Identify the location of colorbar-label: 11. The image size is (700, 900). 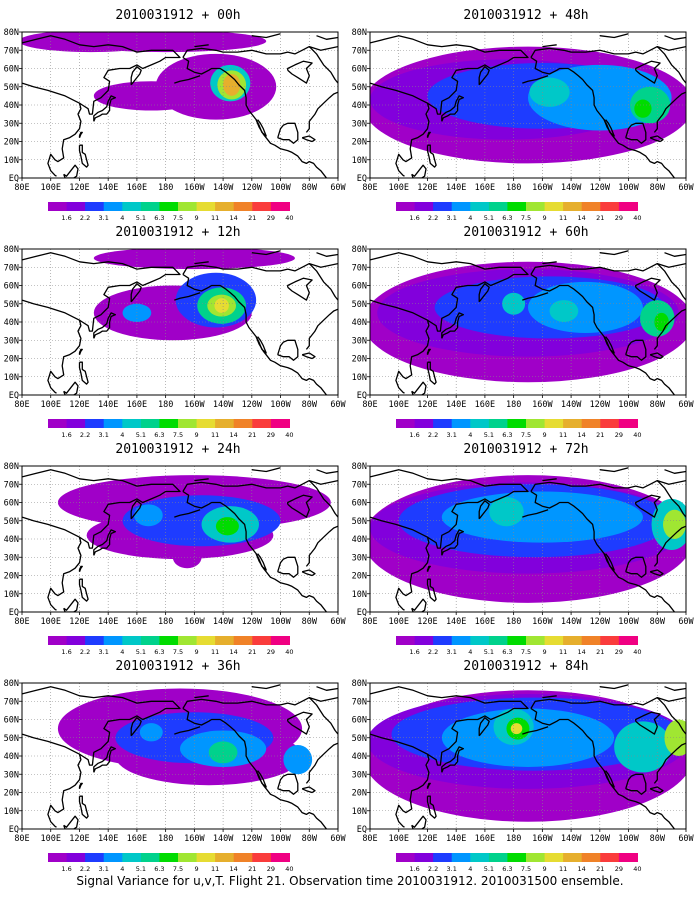
(563, 869).